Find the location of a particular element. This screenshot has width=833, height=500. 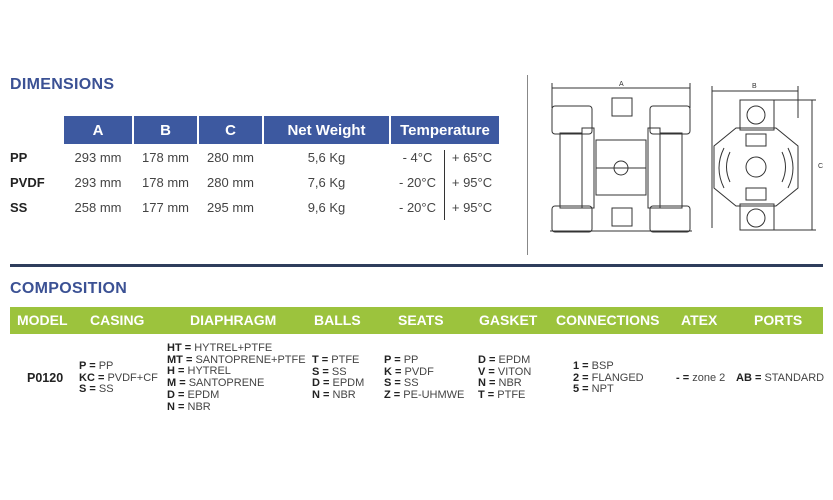

balls-option: S = SS is located at coordinates (329, 371).